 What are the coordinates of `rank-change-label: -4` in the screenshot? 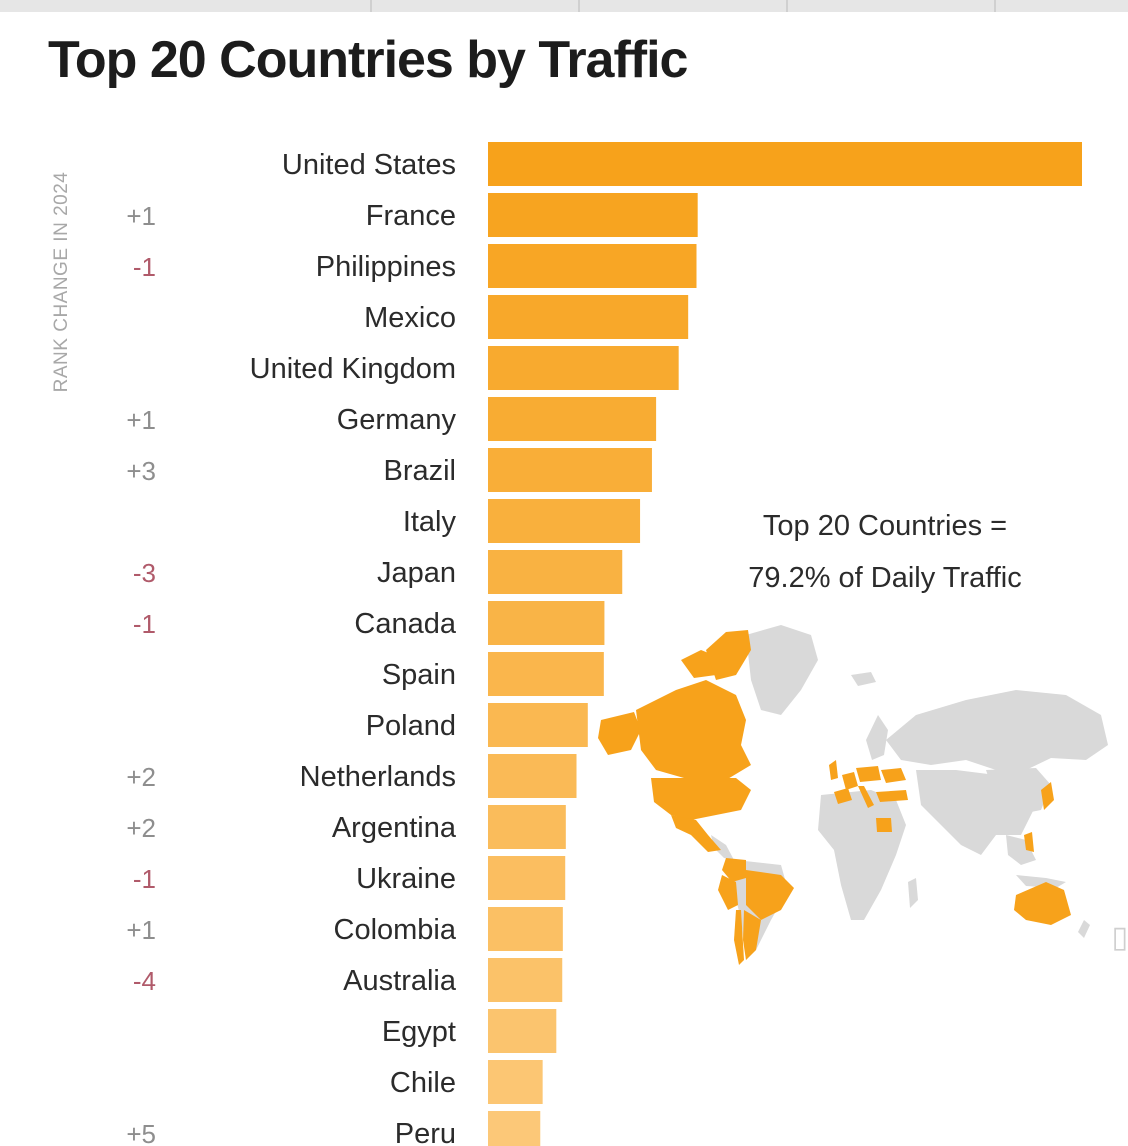 It's located at (144, 981).